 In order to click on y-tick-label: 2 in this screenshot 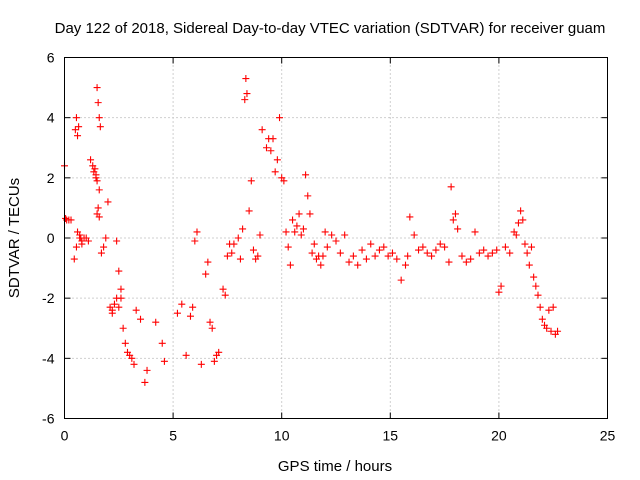, I will do `click(51, 178)`.